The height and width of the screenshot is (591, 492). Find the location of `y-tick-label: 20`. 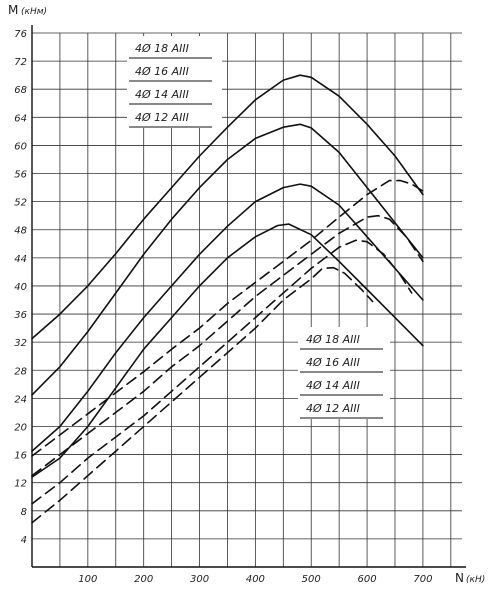

y-tick-label: 20 is located at coordinates (20, 427).